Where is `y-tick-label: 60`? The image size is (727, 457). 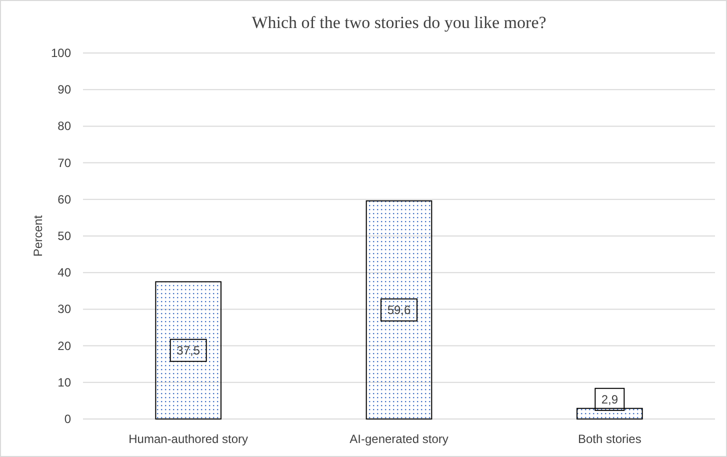 y-tick-label: 60 is located at coordinates (65, 199).